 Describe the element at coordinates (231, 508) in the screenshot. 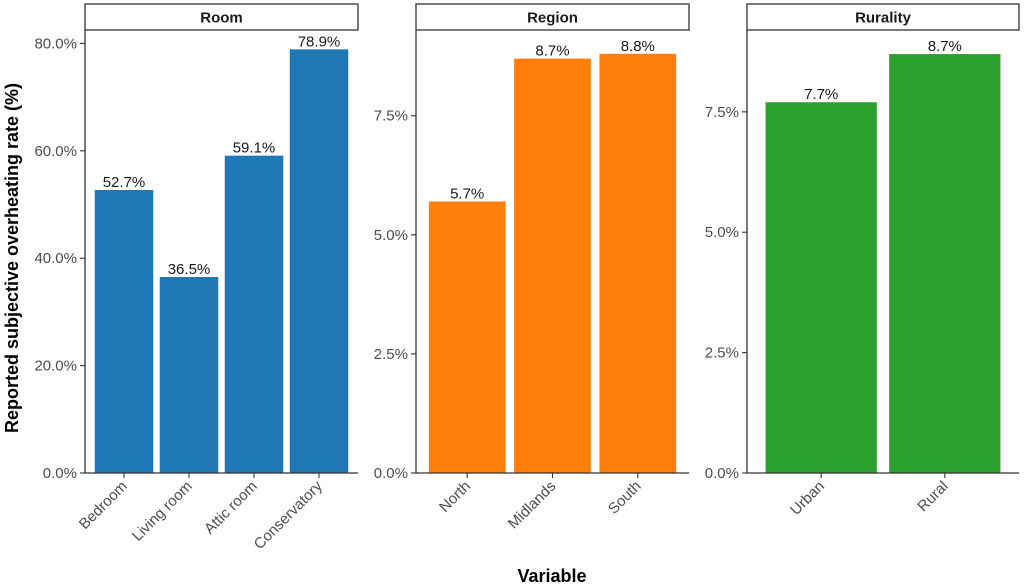

I see `x-tick-label: Attic room` at that location.